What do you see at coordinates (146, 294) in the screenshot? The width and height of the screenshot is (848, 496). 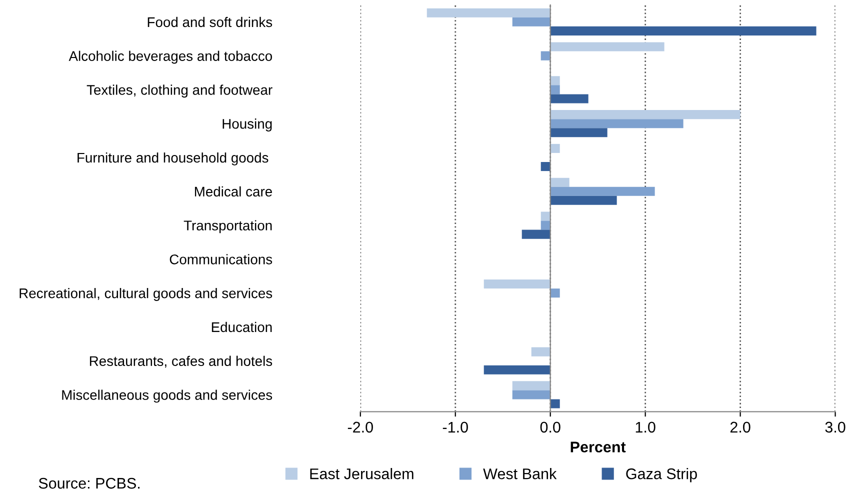 I see `y-tick-label: Recreational, cultural goods and services` at bounding box center [146, 294].